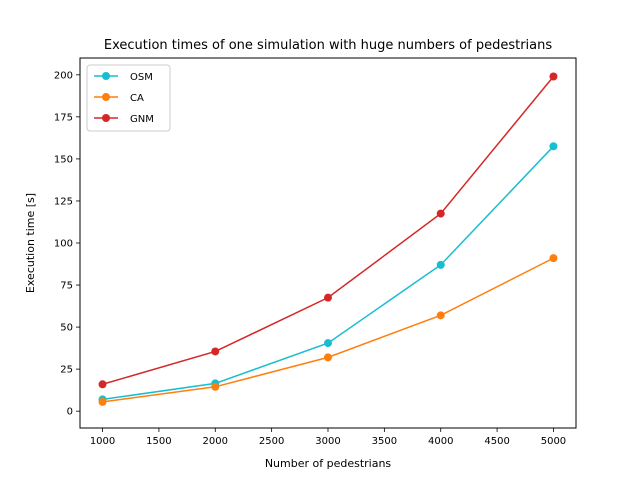 This screenshot has width=640, height=480. I want to click on x-tick-label: 5000, so click(553, 441).